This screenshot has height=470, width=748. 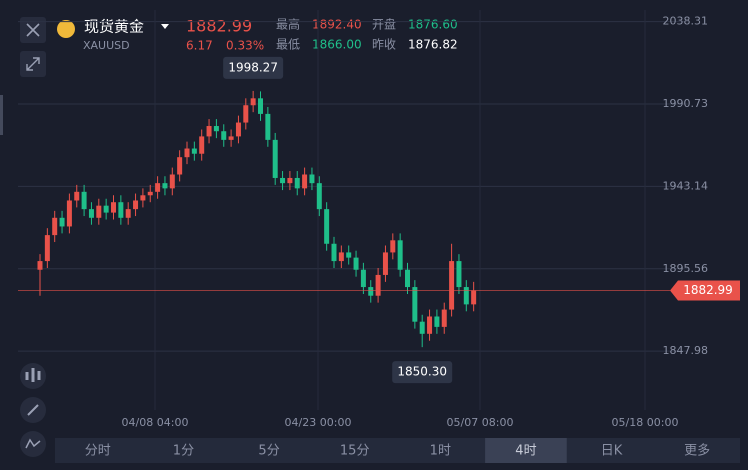 What do you see at coordinates (33, 375) in the screenshot?
I see `indicator-icon` at bounding box center [33, 375].